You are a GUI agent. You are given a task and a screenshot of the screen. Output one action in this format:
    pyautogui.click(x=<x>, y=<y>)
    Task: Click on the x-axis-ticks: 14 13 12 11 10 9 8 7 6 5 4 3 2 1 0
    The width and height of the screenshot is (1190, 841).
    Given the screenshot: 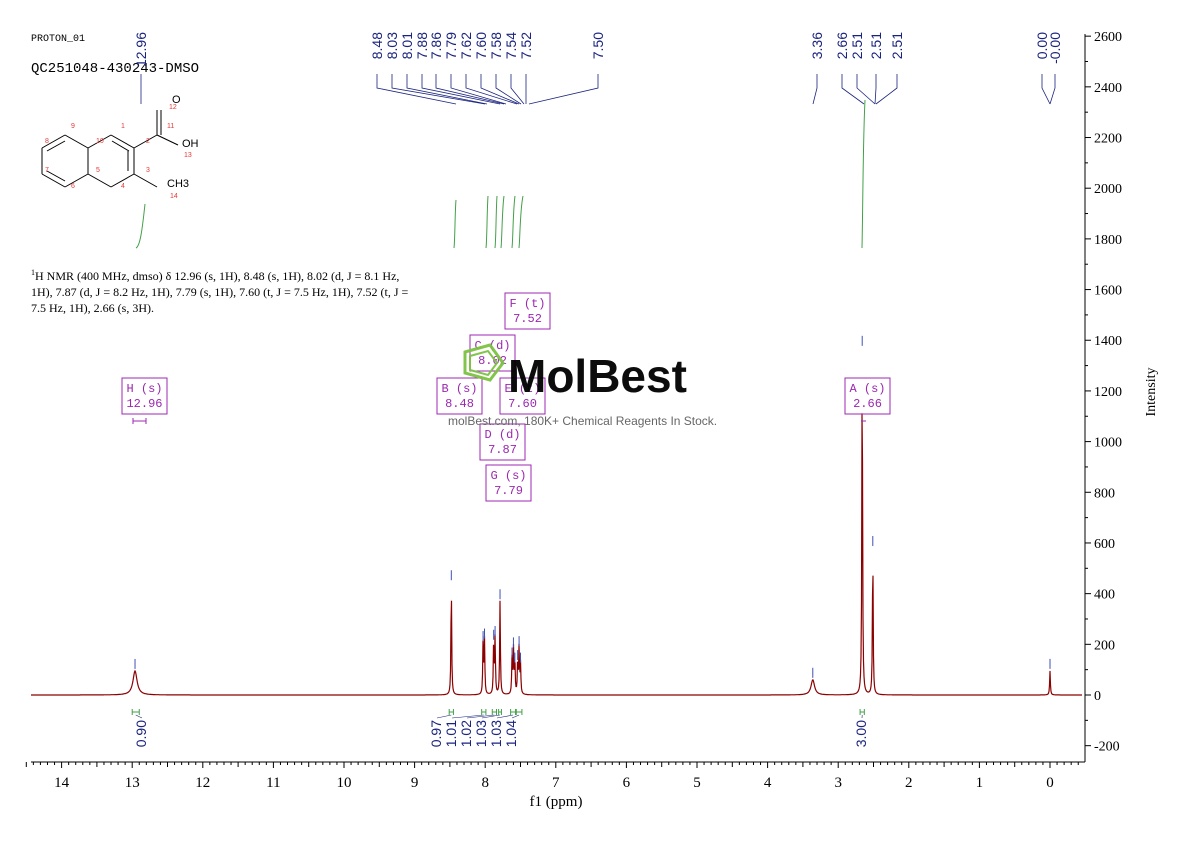 What is the action you would take?
    pyautogui.click(x=552, y=776)
    